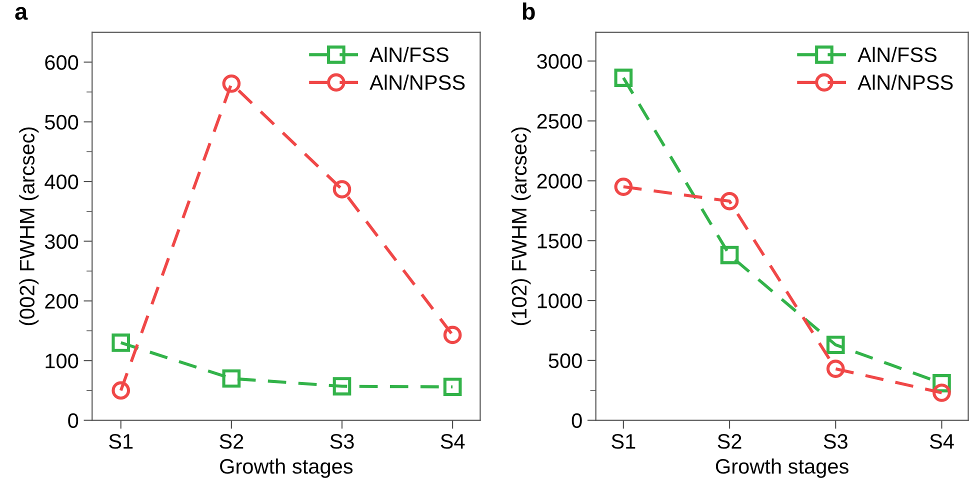  Describe the element at coordinates (61, 62) in the screenshot. I see `y-tick-label: 600` at that location.